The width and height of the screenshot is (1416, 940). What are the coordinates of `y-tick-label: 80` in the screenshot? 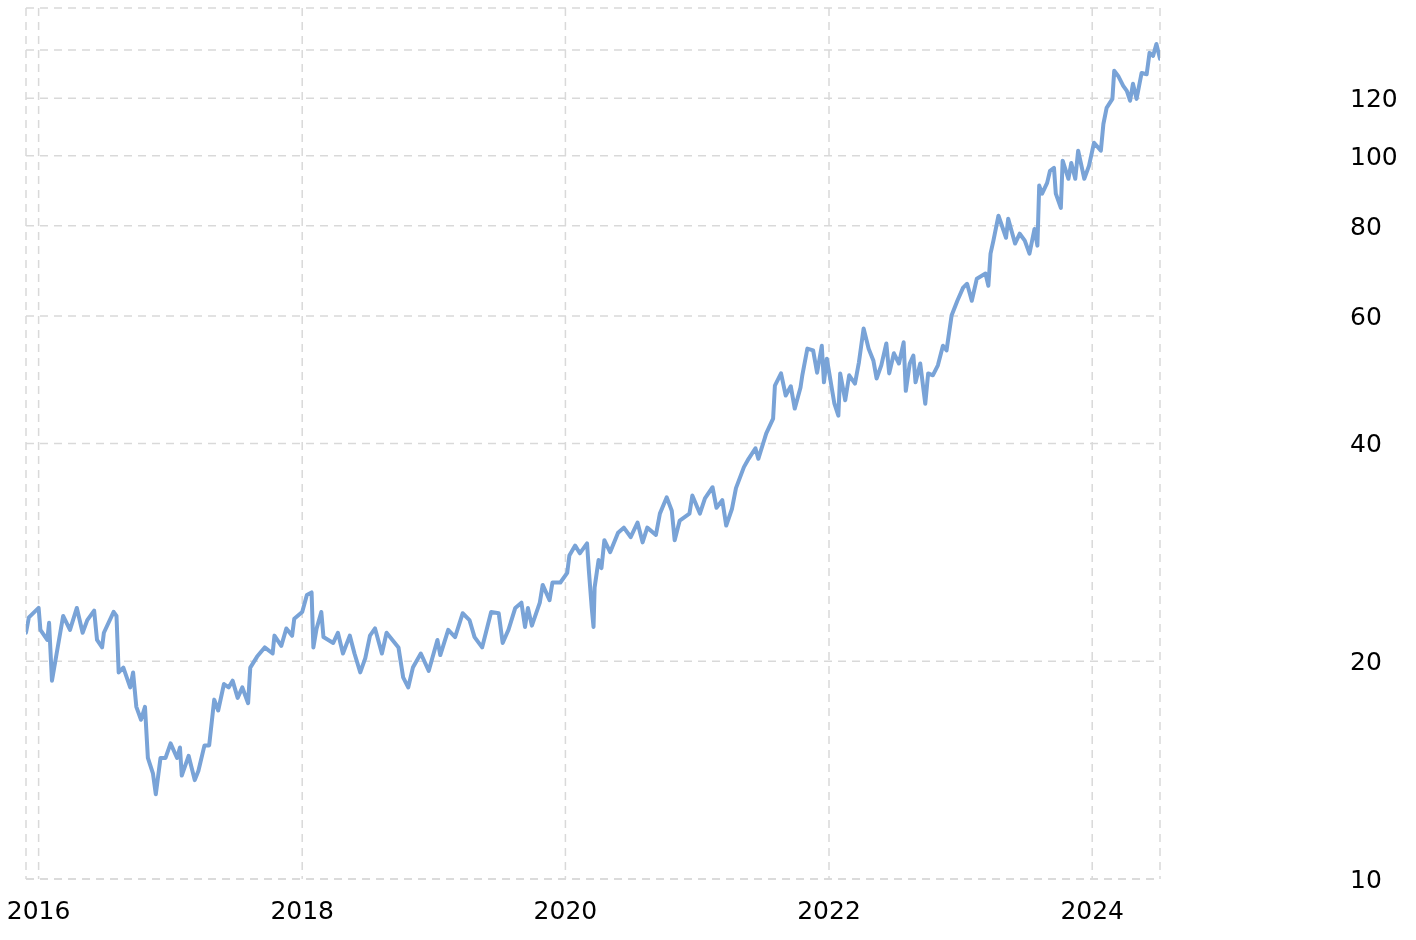 It's located at (1366, 226).